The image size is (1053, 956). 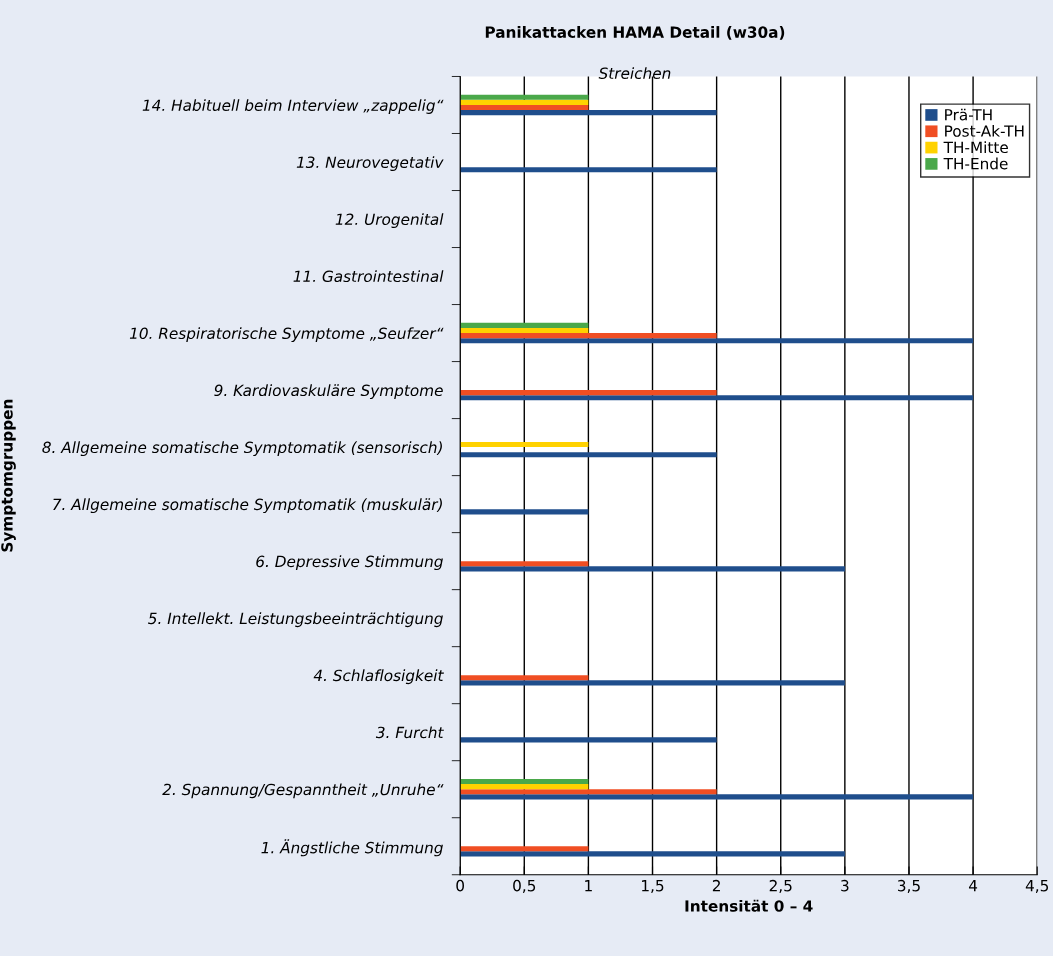 What do you see at coordinates (247, 506) in the screenshot?
I see `y-tick-label: 7. Allgemeine somatische Symptomatik (muskulär)` at bounding box center [247, 506].